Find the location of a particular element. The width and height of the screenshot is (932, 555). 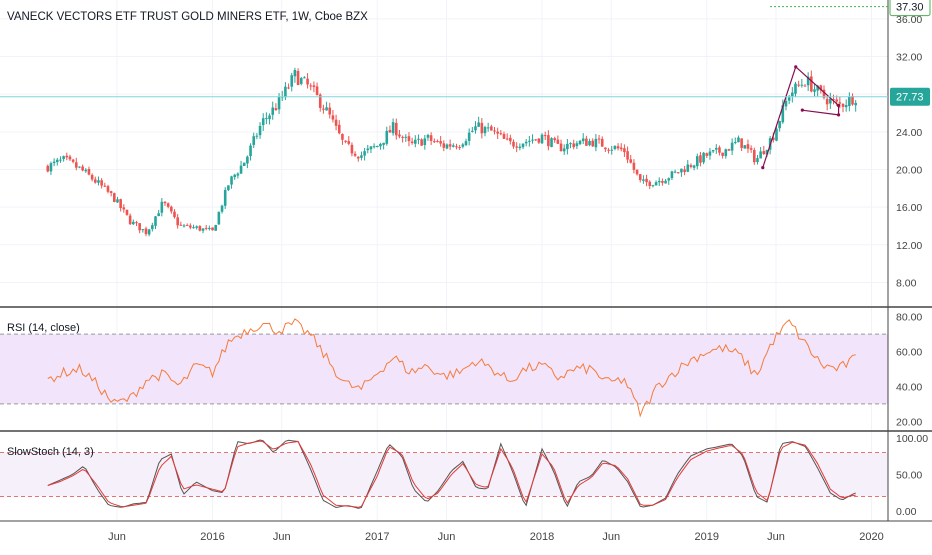

rsi-tick-label: 20.00 is located at coordinates (909, 422).